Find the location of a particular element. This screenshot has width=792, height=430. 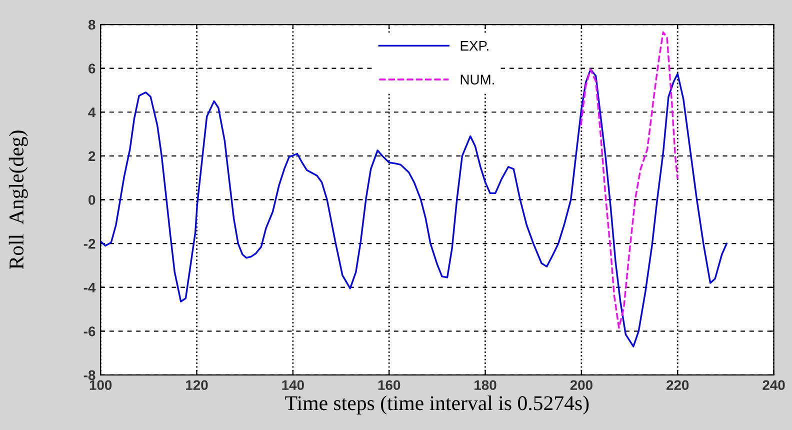

y-tick-label: -2 is located at coordinates (90, 243).